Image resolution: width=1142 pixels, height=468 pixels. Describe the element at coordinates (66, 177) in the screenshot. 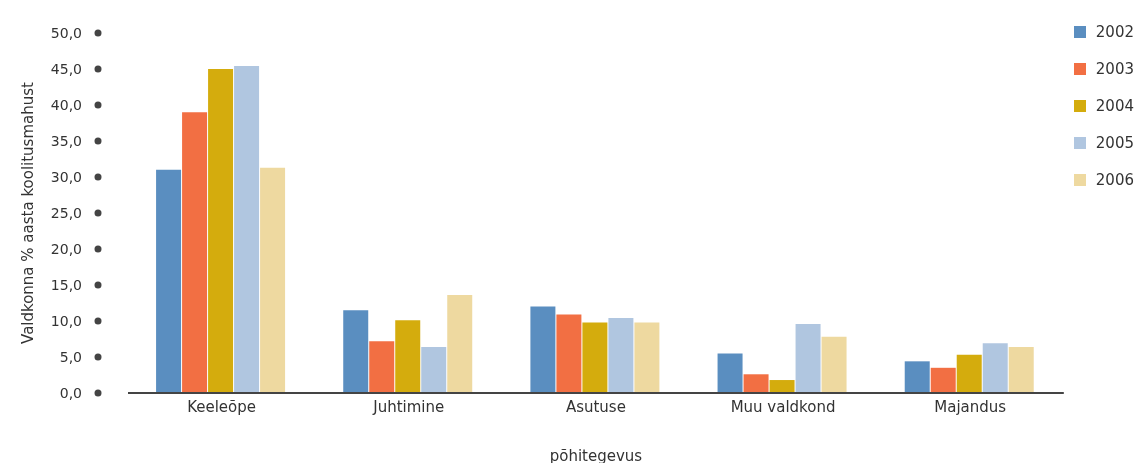

I see `y-tick-label: 30,0` at that location.